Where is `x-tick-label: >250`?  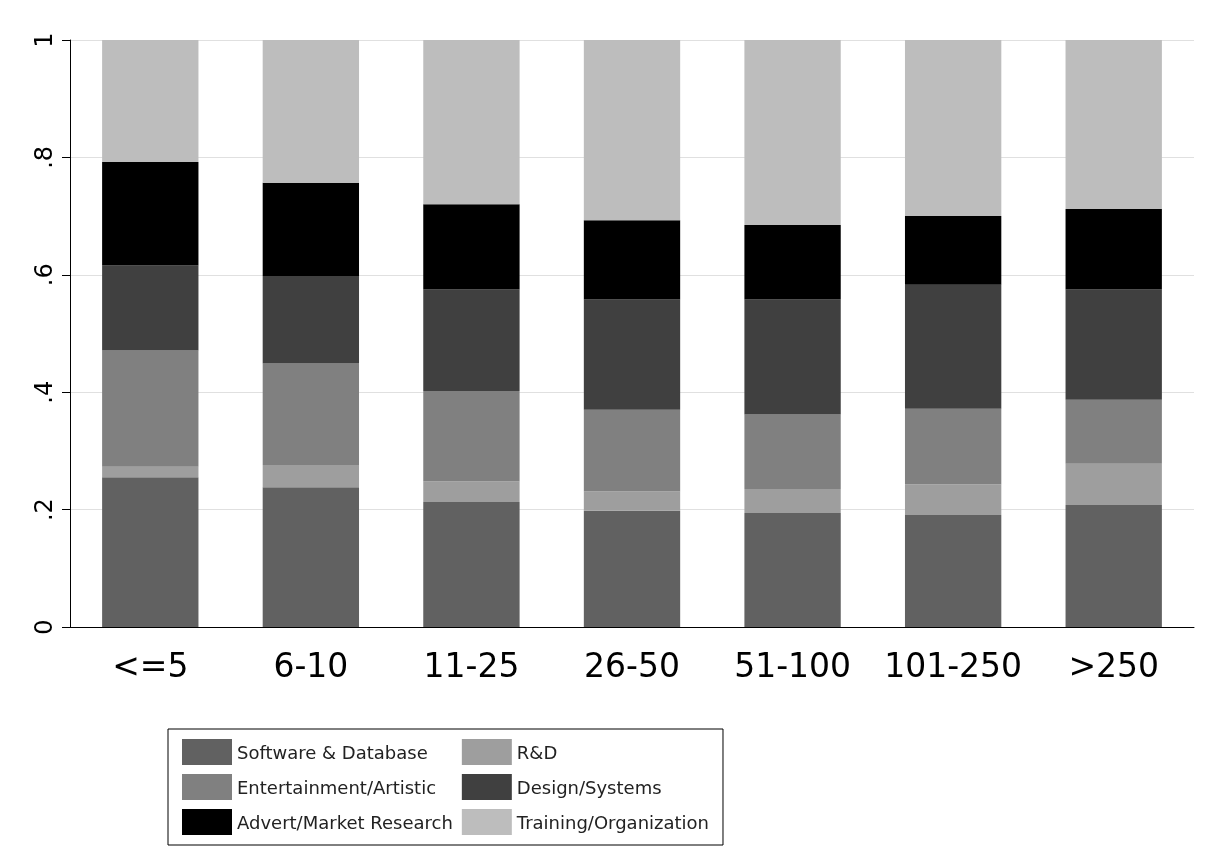 x-tick-label: >250 is located at coordinates (1114, 665).